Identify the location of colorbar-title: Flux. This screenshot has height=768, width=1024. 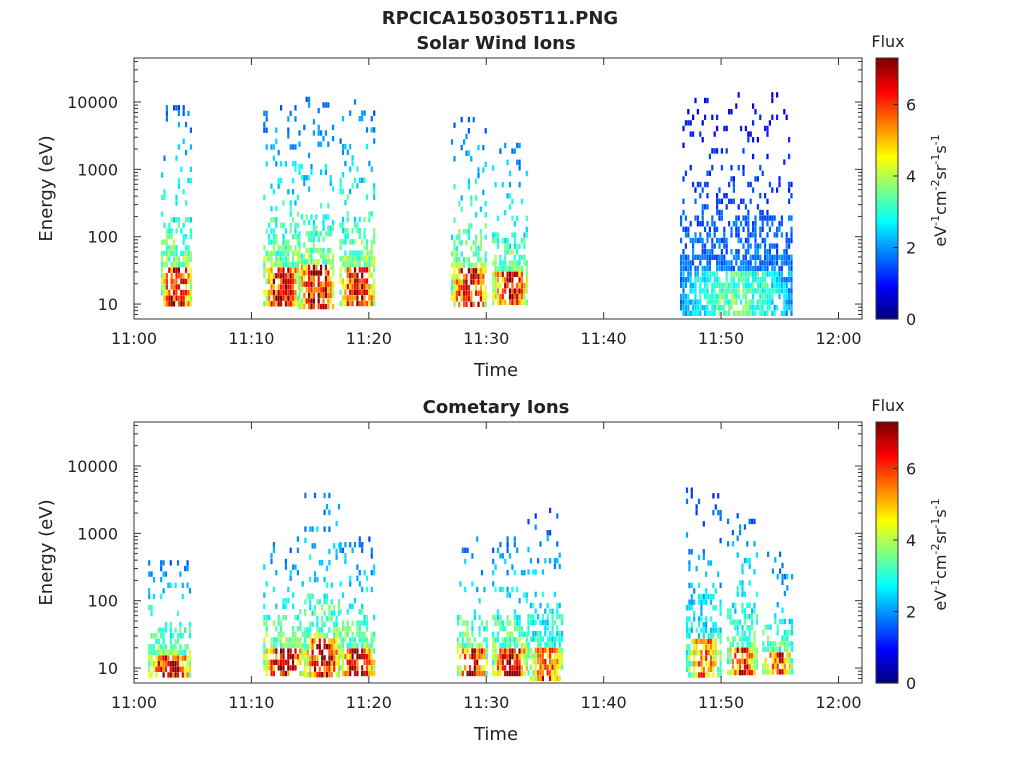
(887, 41).